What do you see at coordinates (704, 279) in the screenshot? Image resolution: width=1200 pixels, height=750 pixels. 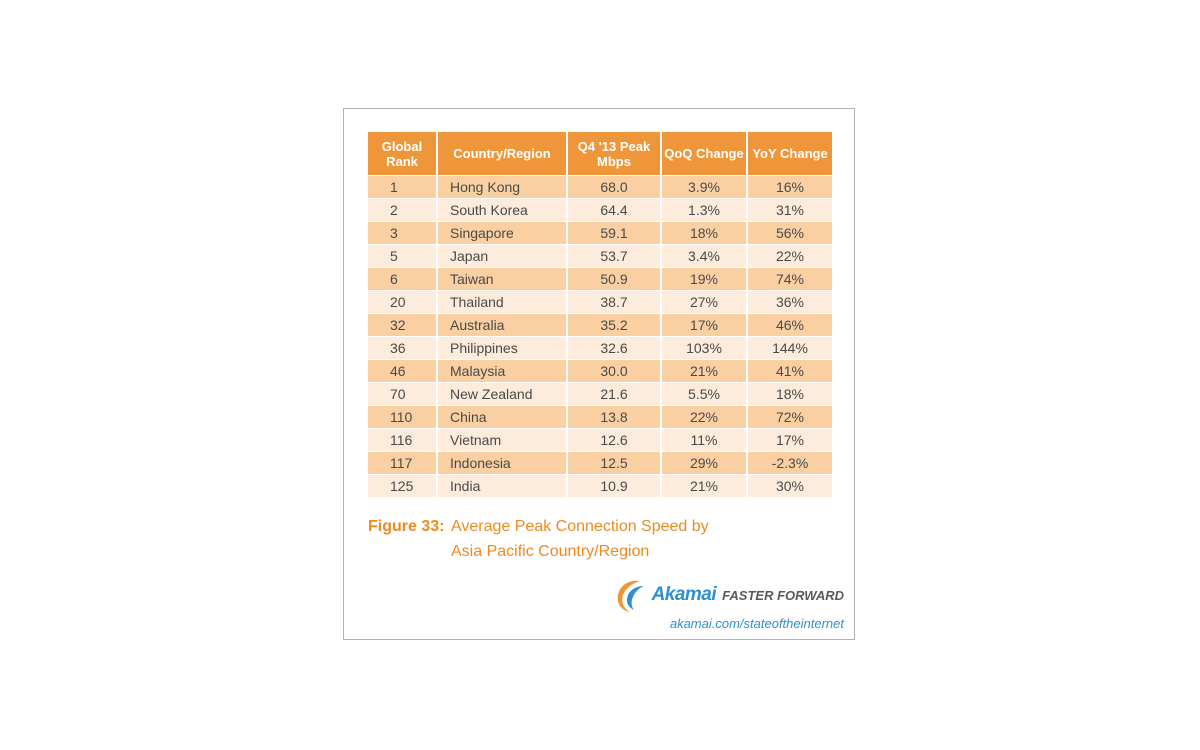 I see `qoq-change-cell: 19%` at bounding box center [704, 279].